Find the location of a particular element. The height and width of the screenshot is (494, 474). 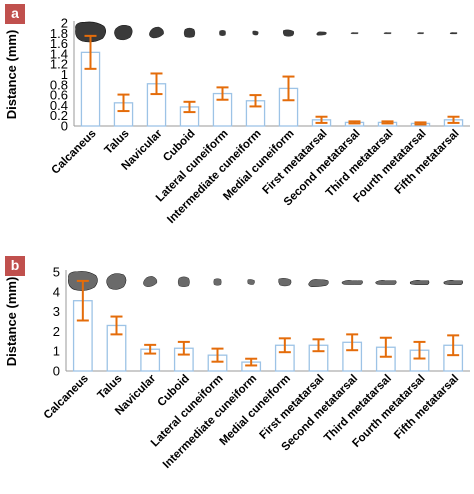

y-tick-label: 0.2 is located at coordinates (59, 115).